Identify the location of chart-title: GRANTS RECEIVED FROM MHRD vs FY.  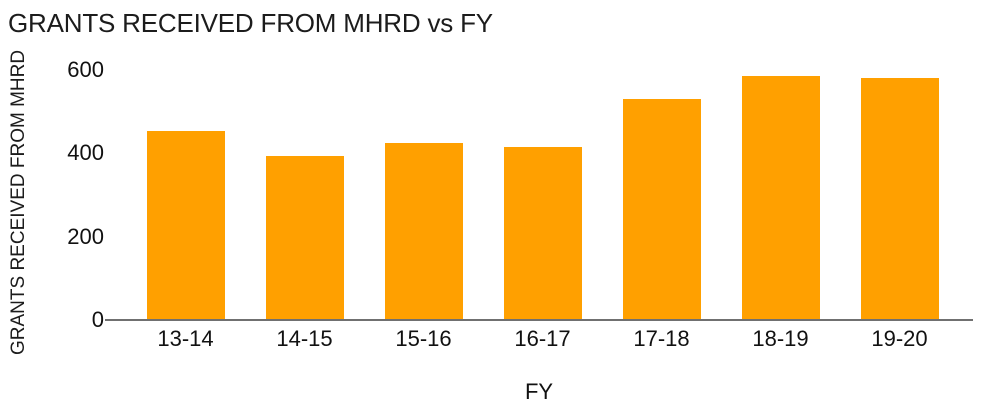
(250, 23).